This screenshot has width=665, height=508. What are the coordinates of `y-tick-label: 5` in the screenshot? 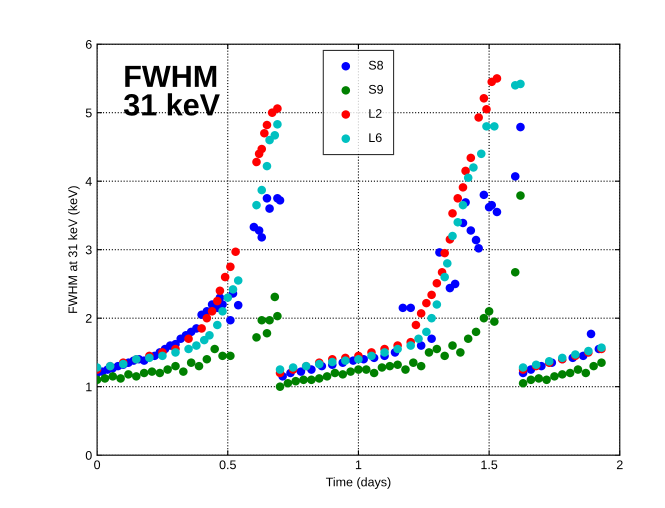 It's located at (89, 113).